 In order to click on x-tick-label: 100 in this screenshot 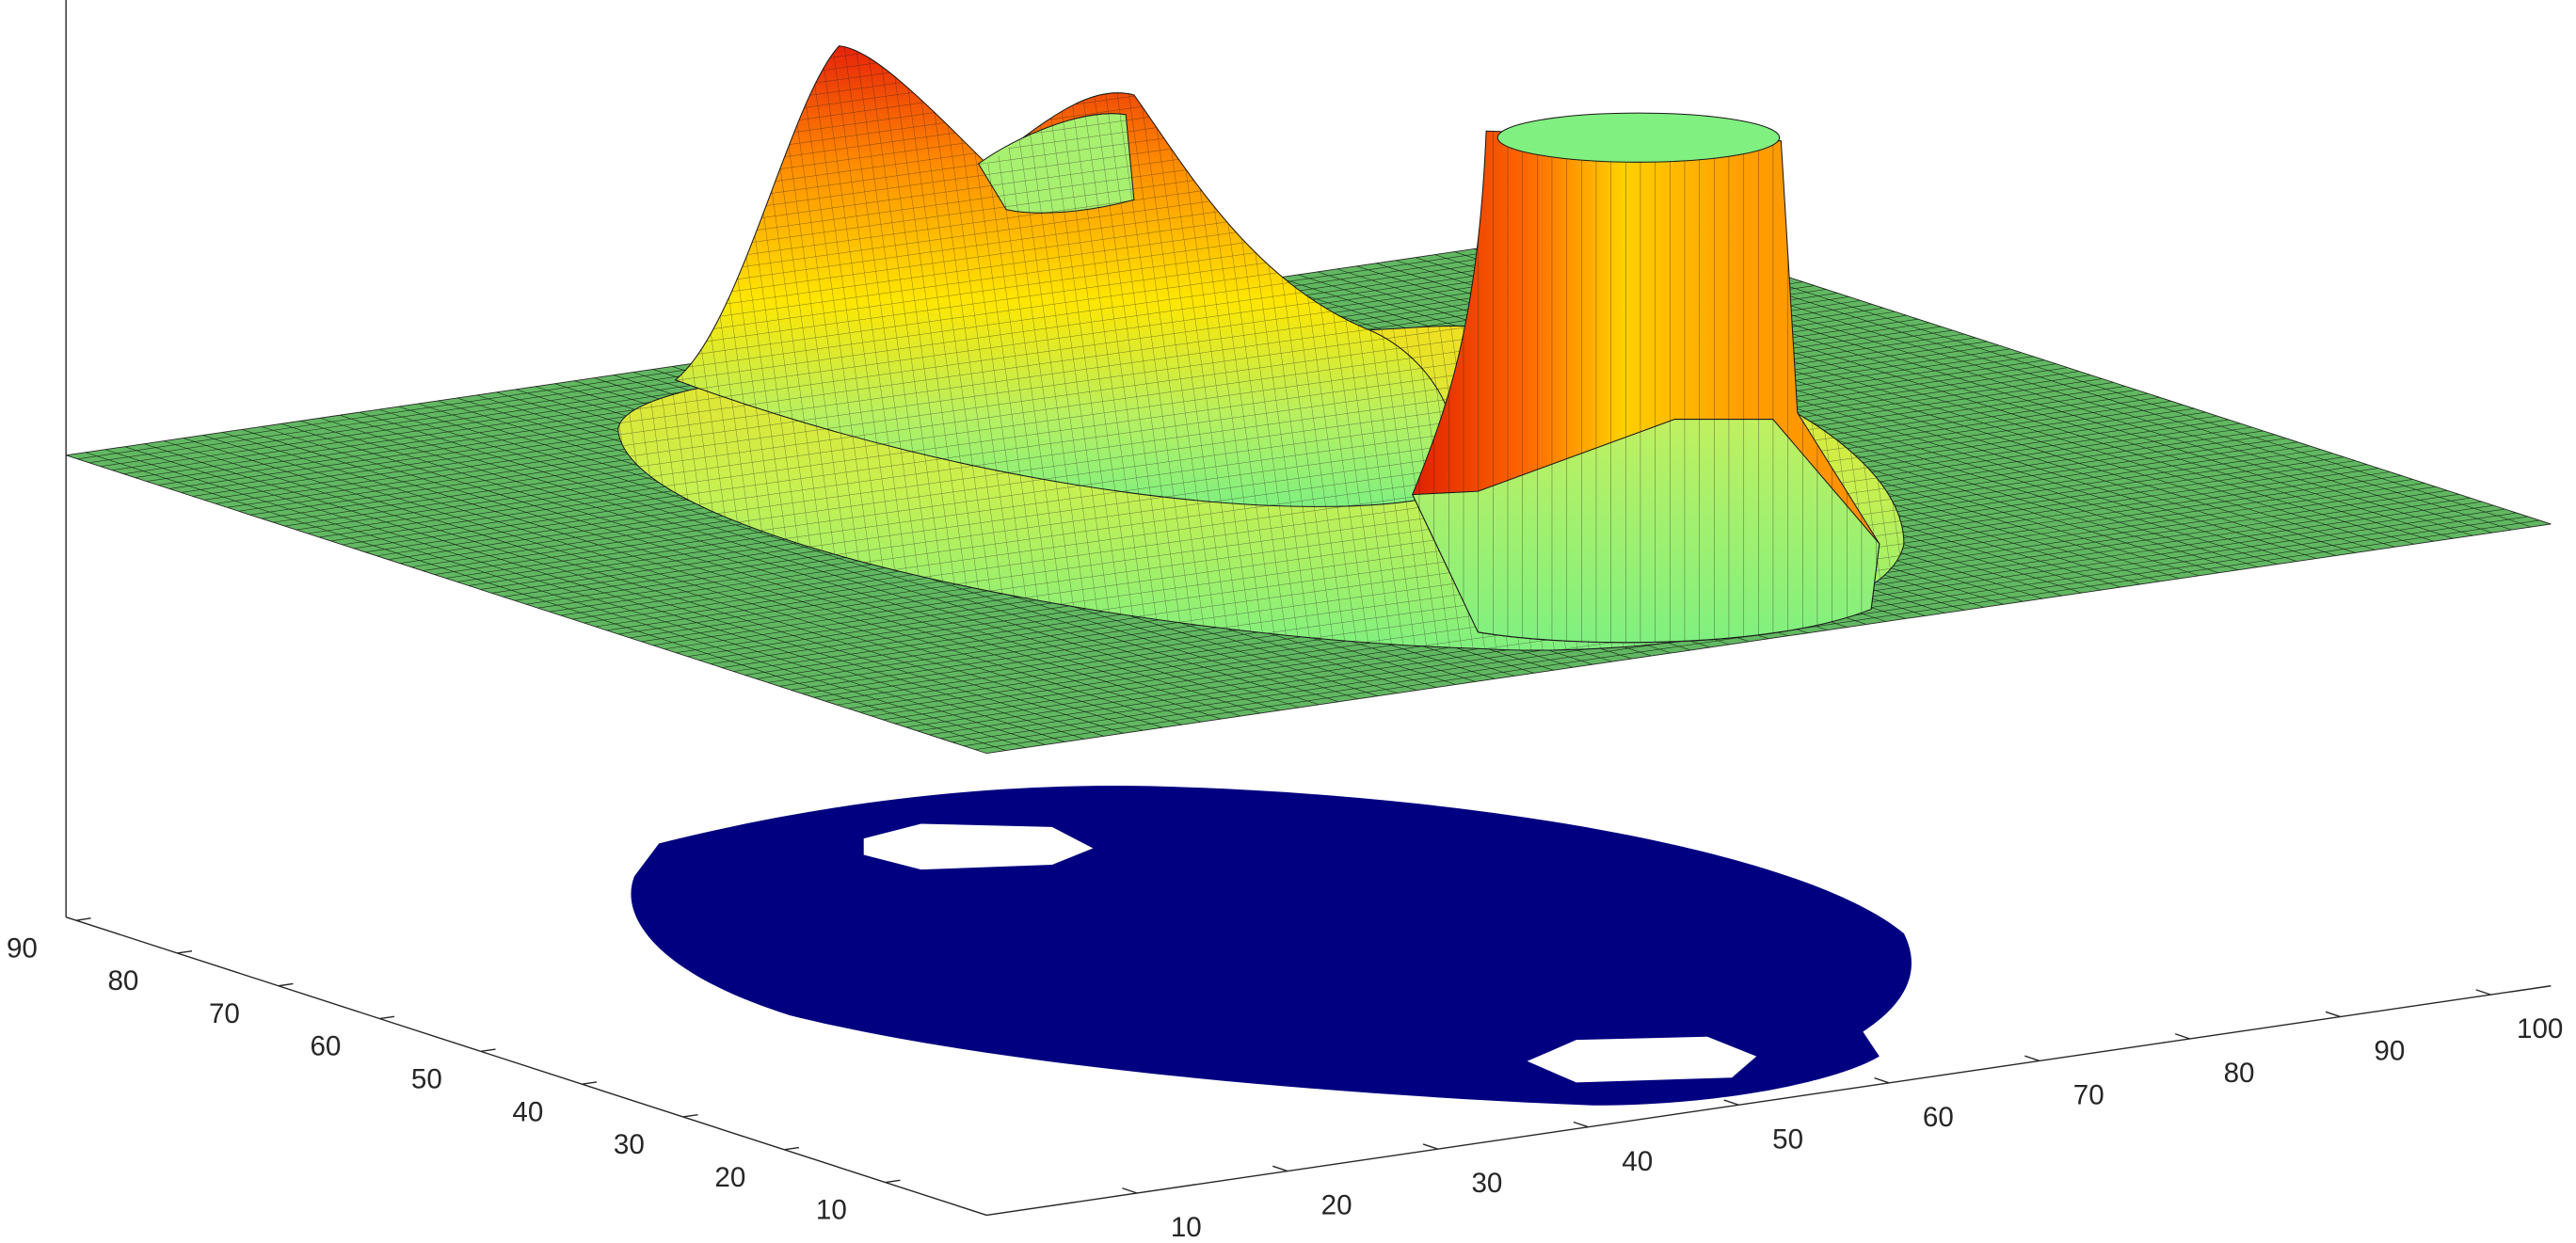, I will do `click(2540, 1028)`.